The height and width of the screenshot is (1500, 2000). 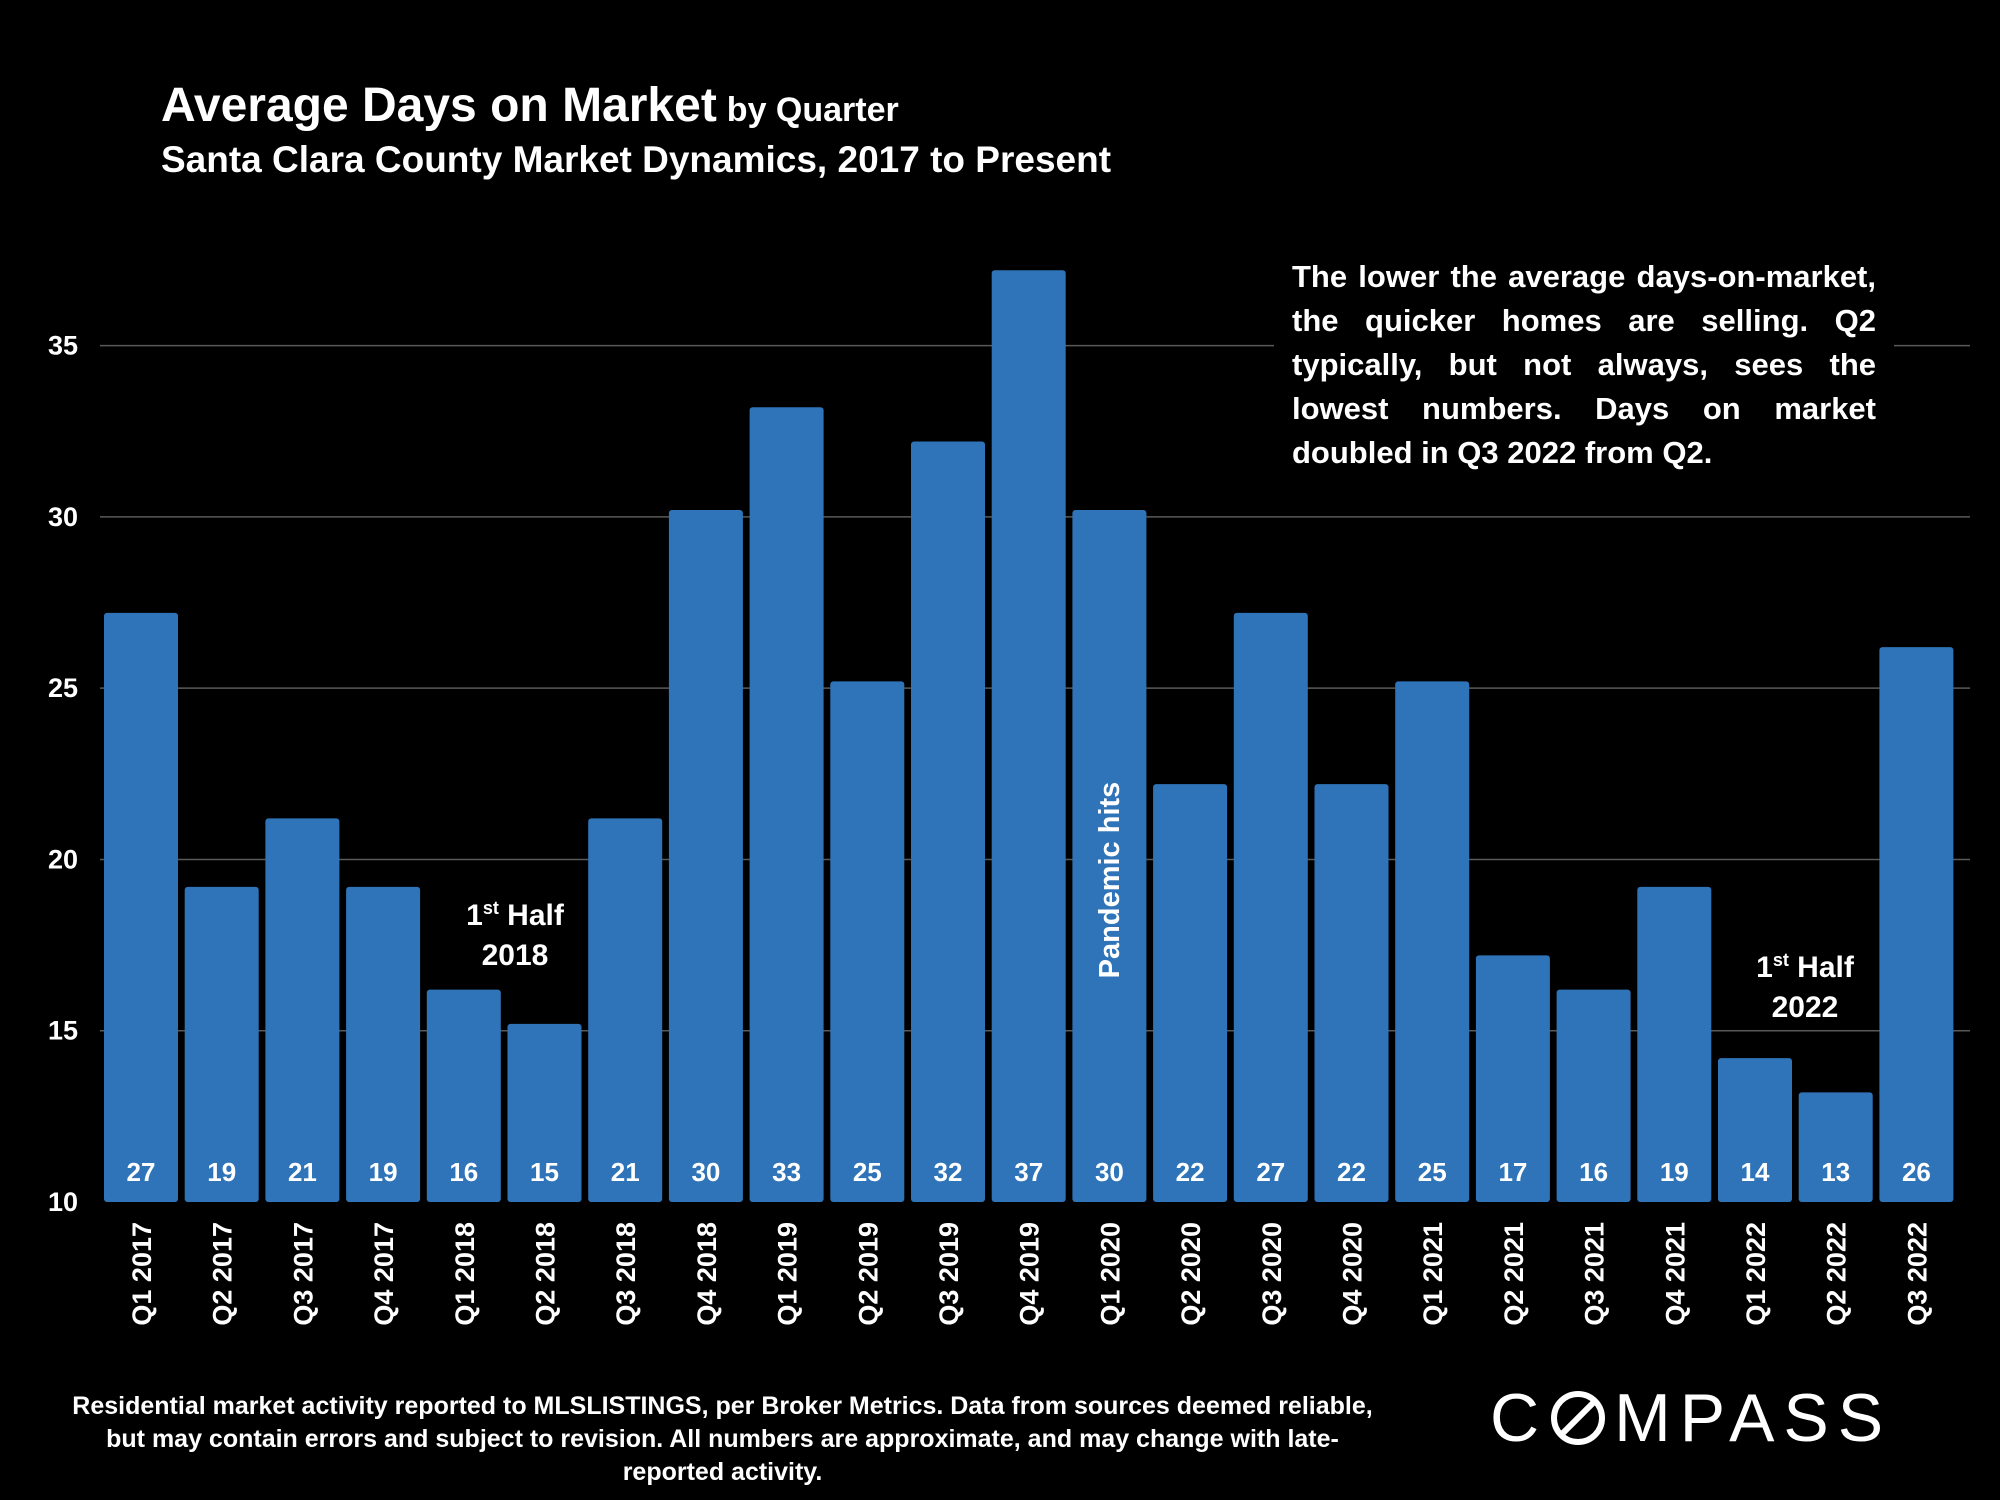 What do you see at coordinates (1755, 1172) in the screenshot?
I see `data-label: 14` at bounding box center [1755, 1172].